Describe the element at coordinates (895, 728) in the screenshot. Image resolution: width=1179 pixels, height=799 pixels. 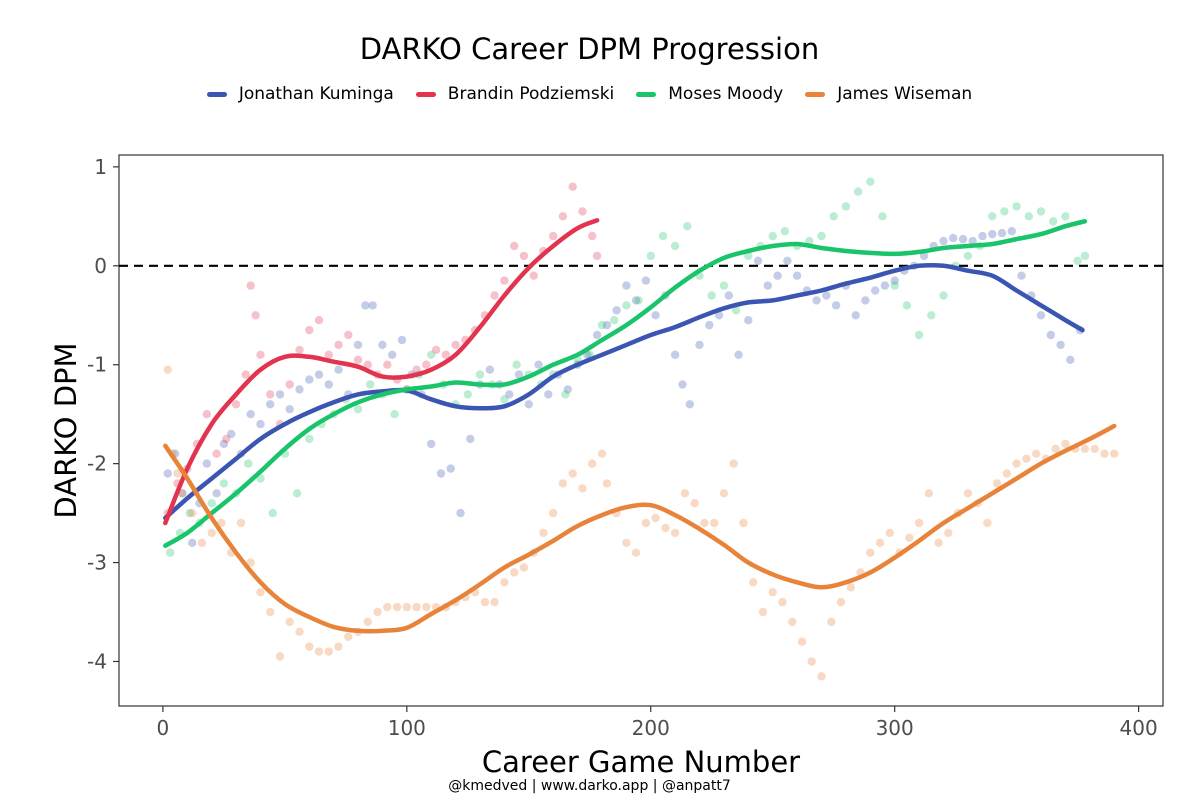
I see `x-tick-label: 300` at that location.